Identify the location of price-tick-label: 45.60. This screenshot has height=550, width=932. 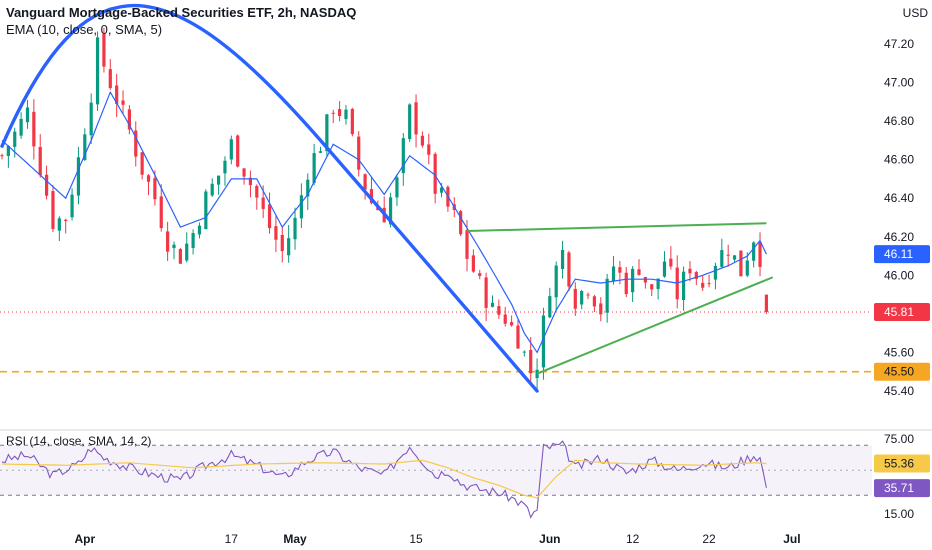
(899, 352).